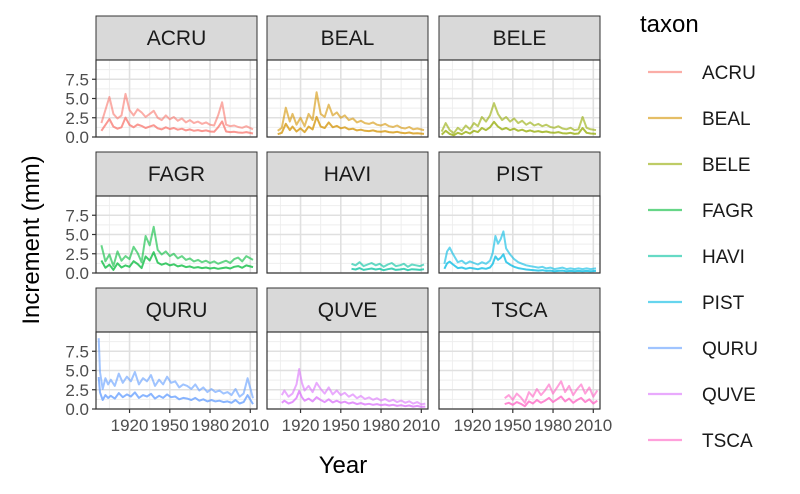  I want to click on facet-strip-label: ACRU, so click(177, 38).